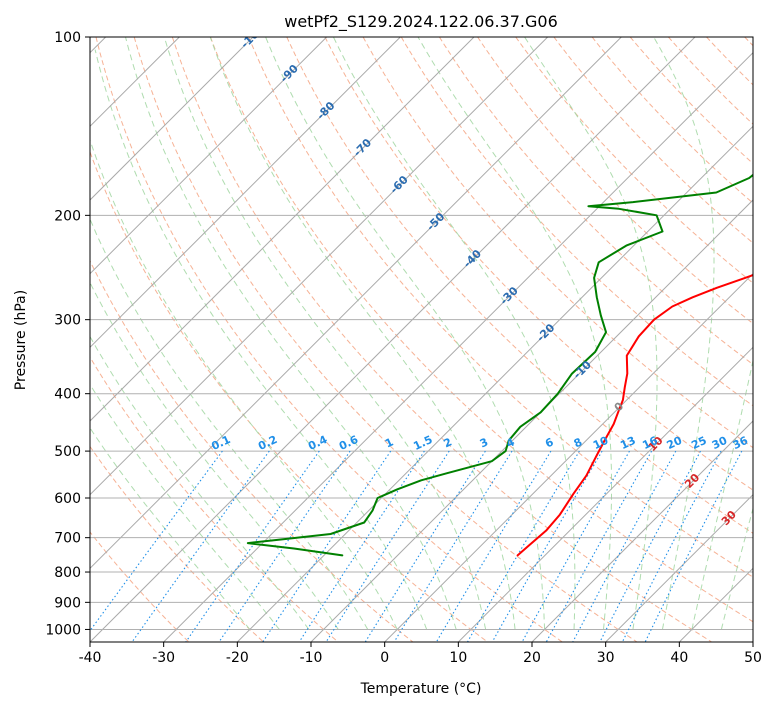  What do you see at coordinates (753, 658) in the screenshot?
I see `x-tick-label: 50` at bounding box center [753, 658].